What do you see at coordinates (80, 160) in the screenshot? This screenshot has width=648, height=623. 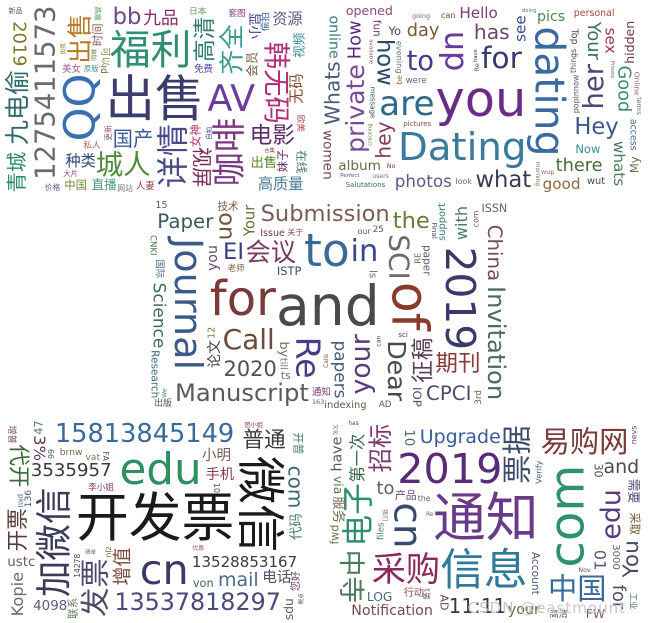 I see `cloud-word: 种类` at bounding box center [80, 160].